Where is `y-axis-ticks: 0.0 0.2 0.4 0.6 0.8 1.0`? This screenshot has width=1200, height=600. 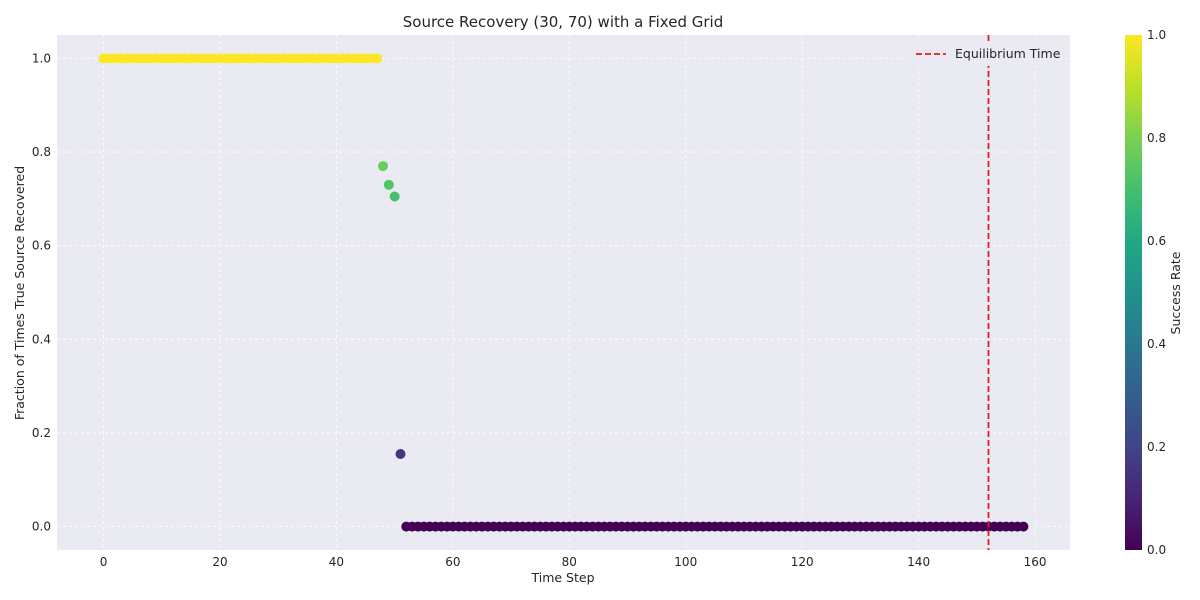 y-axis-ticks: 0.0 0.2 0.4 0.6 0.8 1.0 is located at coordinates (41, 292).